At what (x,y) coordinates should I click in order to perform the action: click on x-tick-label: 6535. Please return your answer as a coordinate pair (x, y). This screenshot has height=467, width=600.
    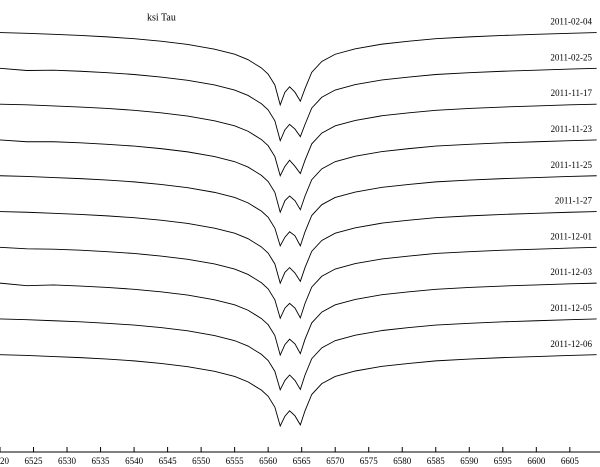
    Looking at the image, I should click on (101, 461).